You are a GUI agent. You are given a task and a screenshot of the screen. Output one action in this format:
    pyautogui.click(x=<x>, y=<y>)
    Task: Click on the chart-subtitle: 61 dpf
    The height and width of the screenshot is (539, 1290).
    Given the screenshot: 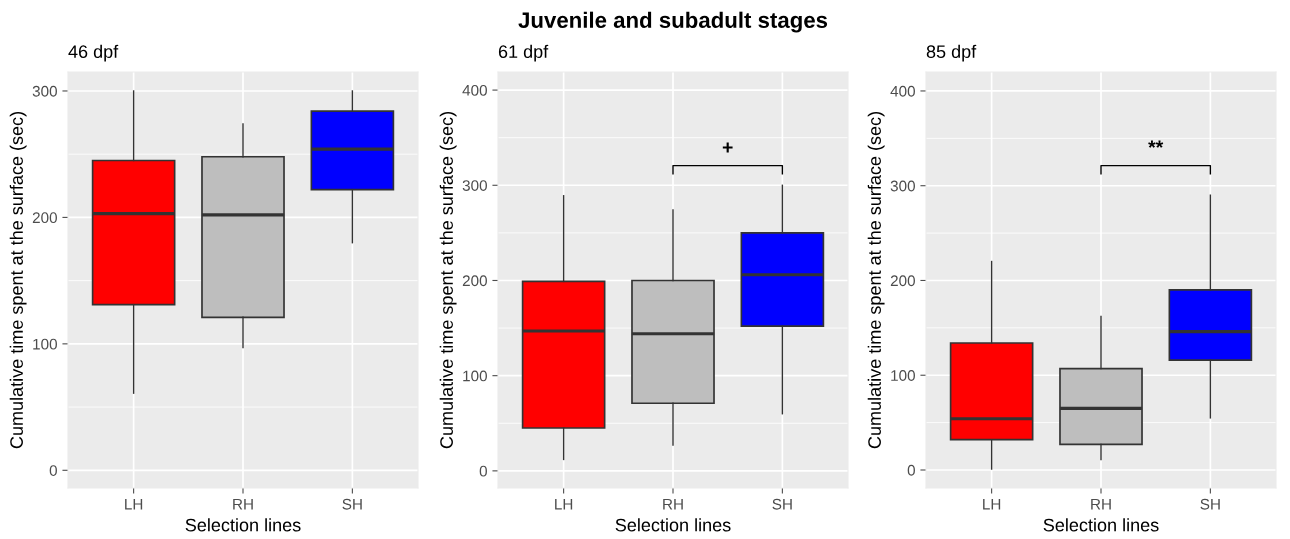 What is the action you would take?
    pyautogui.click(x=523, y=53)
    